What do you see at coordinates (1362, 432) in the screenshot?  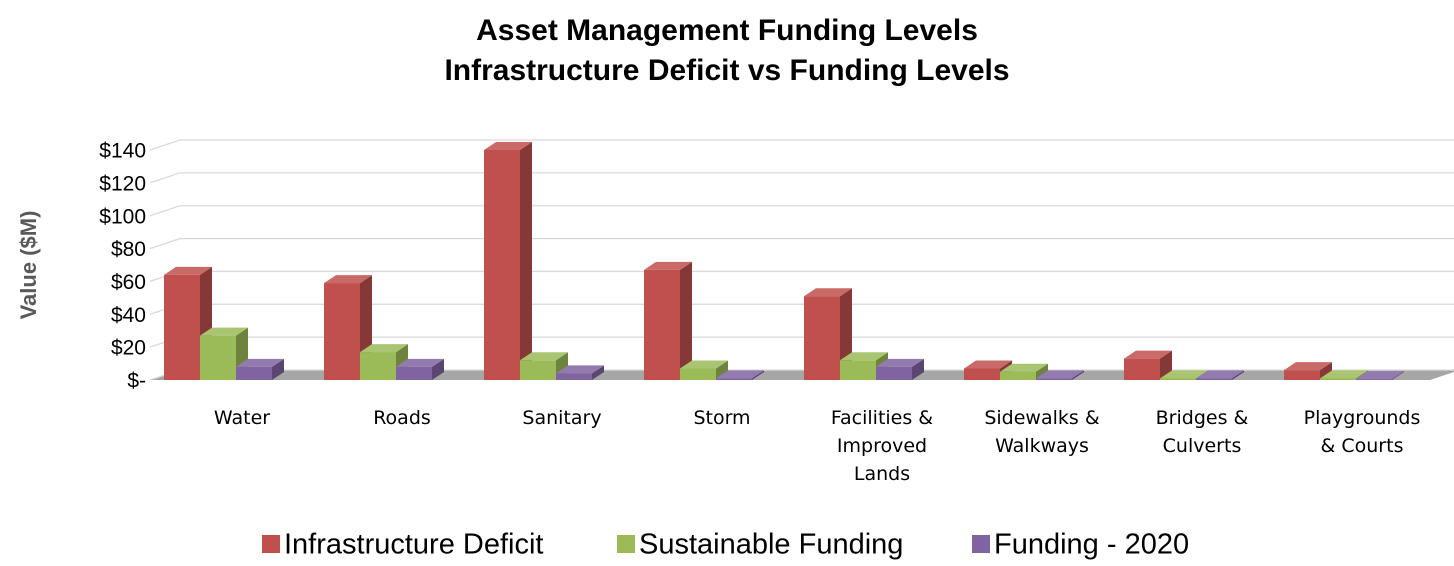 I see `x-tick-label: Playgrounds & Courts` at bounding box center [1362, 432].